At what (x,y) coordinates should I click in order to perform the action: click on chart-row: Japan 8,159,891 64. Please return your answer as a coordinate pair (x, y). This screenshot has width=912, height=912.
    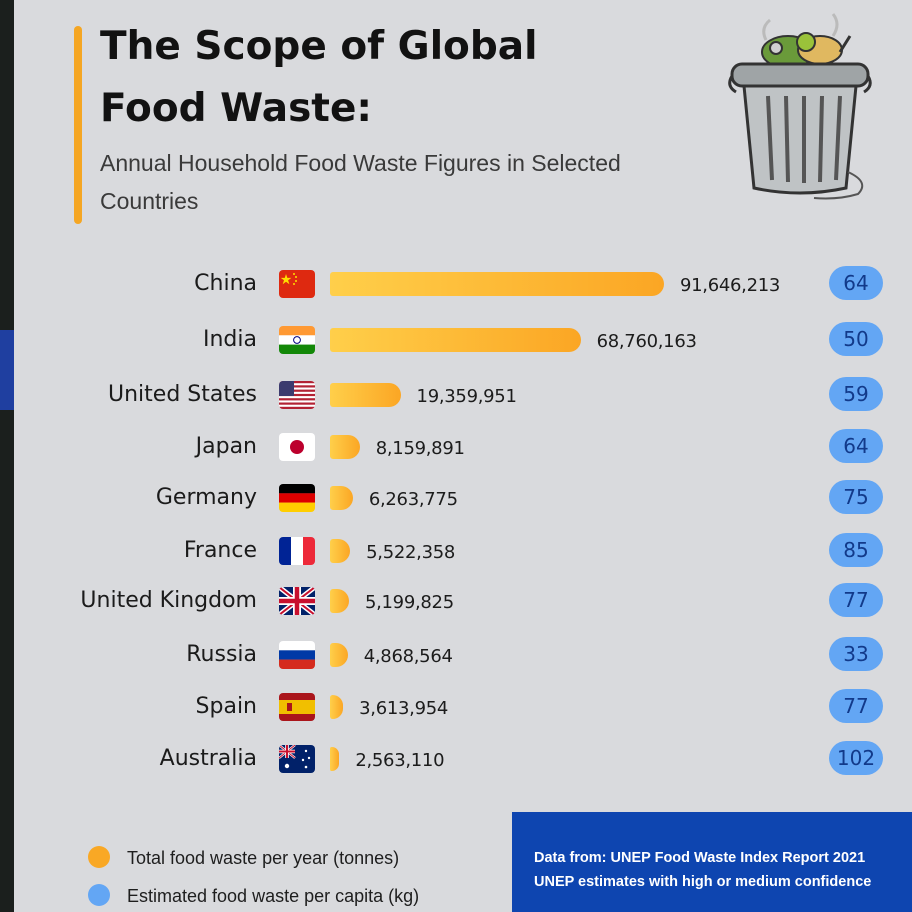
    Looking at the image, I should click on (456, 447).